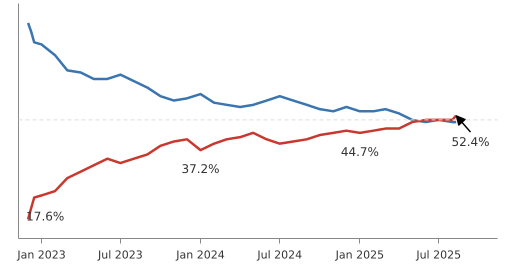  I want to click on annotation: 52.4%, so click(470, 142).